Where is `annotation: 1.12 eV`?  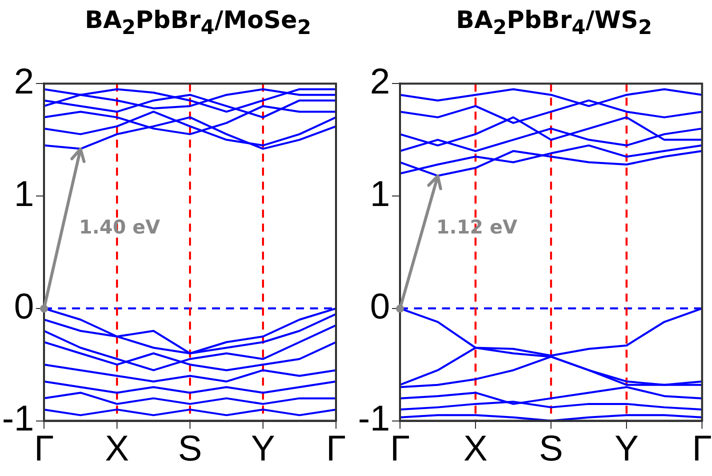 annotation: 1.12 eV is located at coordinates (477, 227).